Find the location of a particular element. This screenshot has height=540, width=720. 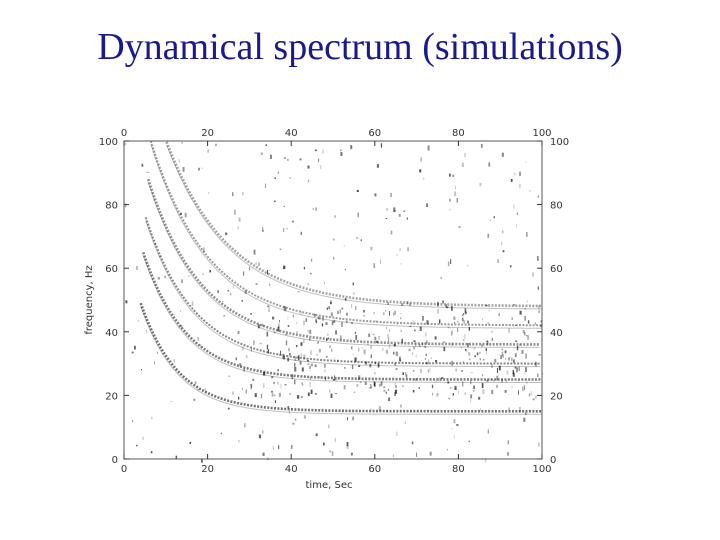

y-tick-label-left: 0 is located at coordinates (115, 460).